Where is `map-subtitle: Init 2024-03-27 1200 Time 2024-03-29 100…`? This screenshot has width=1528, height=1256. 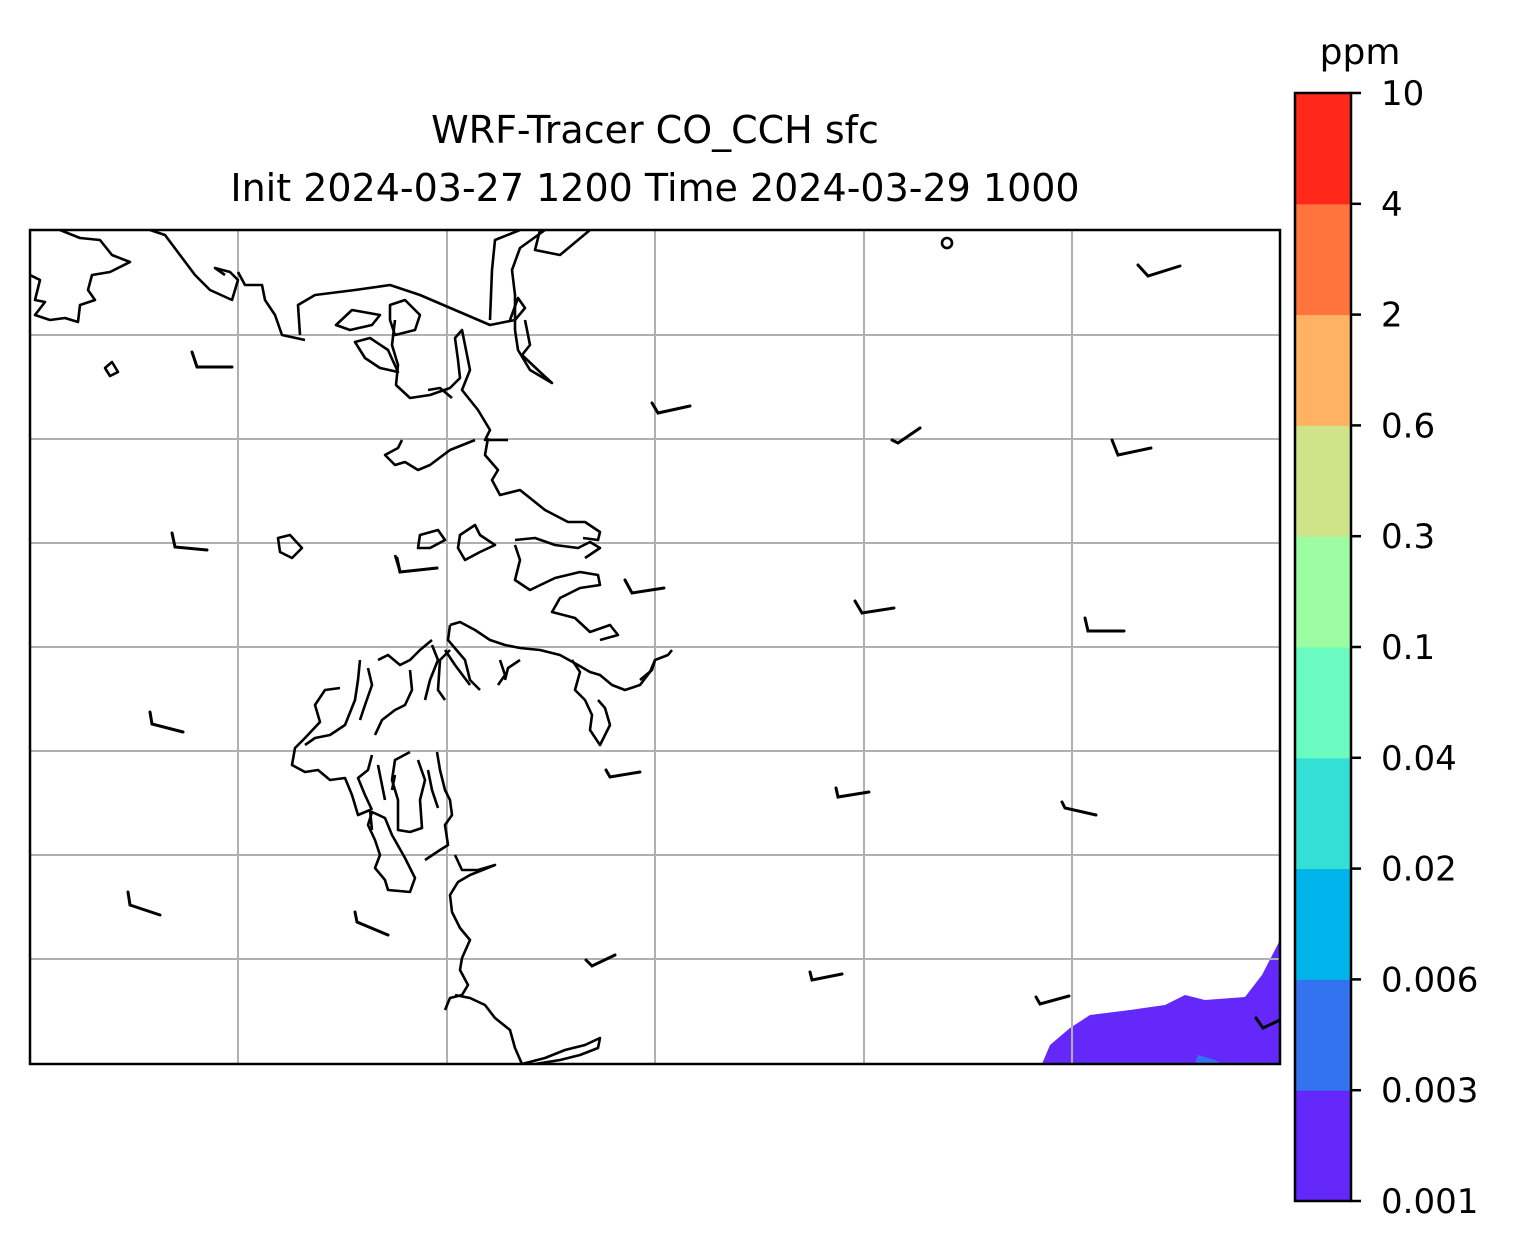
map-subtitle: Init 2024-03-27 1200 Time 2024-03-29 100… is located at coordinates (655, 188).